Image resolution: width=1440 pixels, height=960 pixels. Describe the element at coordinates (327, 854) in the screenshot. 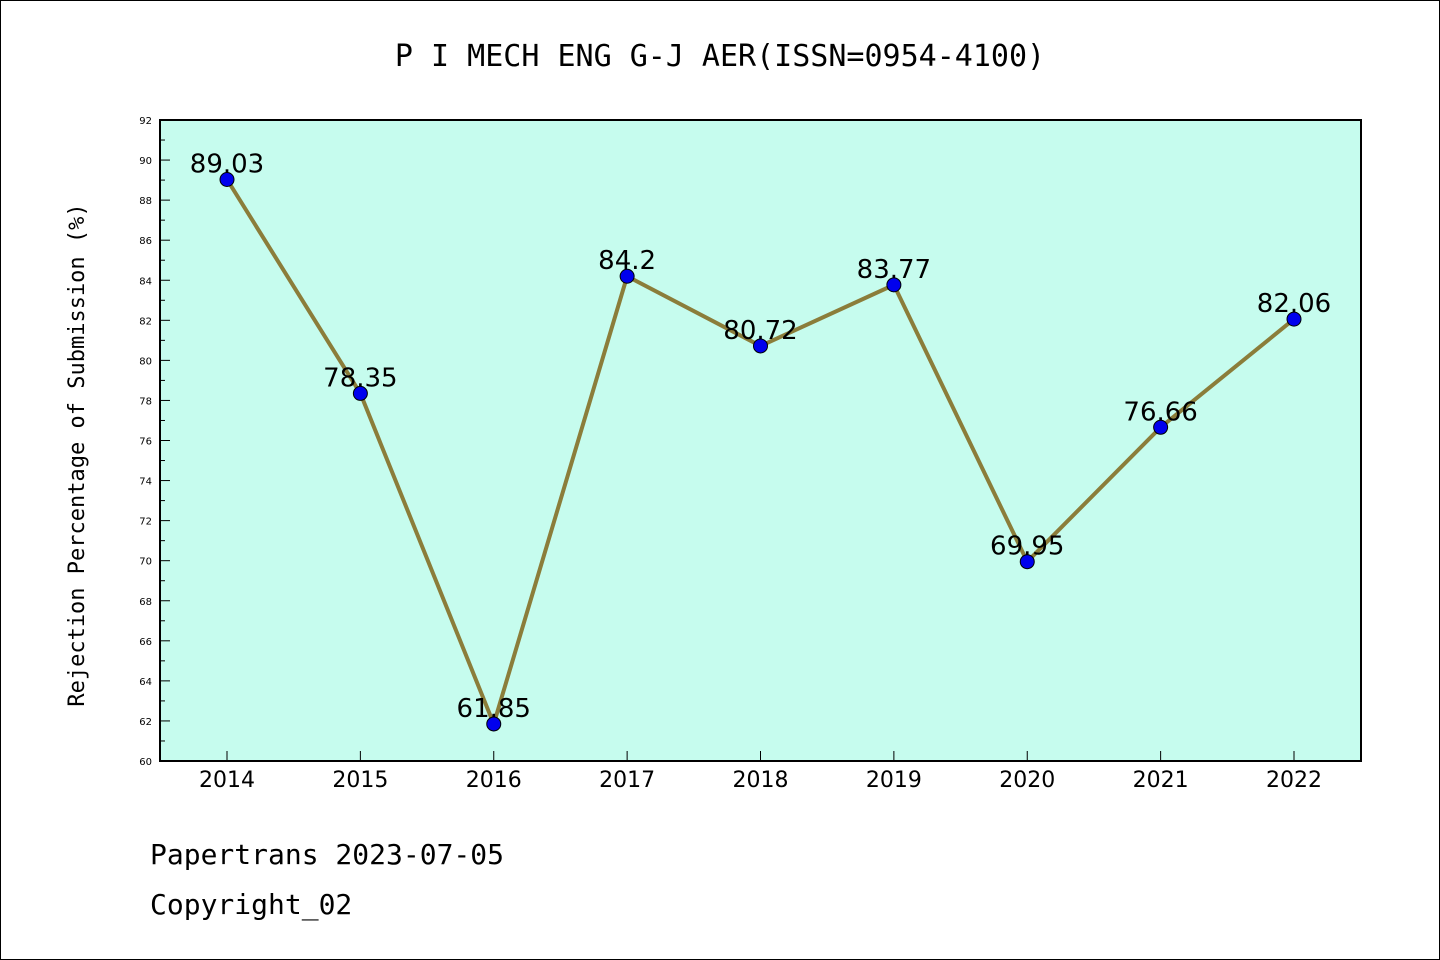

I see `footer-date: Papertrans 2023-07-05` at that location.